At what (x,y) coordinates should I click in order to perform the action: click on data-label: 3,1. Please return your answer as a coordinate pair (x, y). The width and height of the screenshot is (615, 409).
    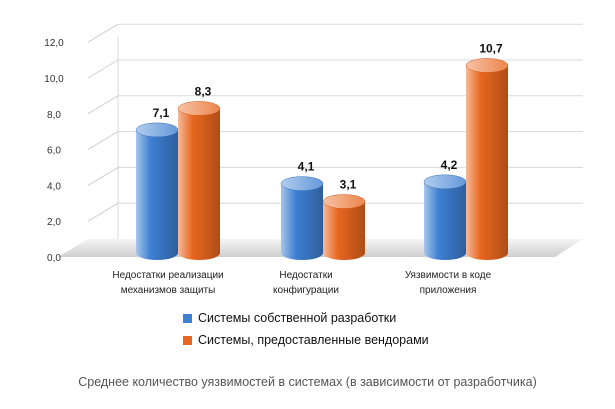
    Looking at the image, I should click on (348, 185).